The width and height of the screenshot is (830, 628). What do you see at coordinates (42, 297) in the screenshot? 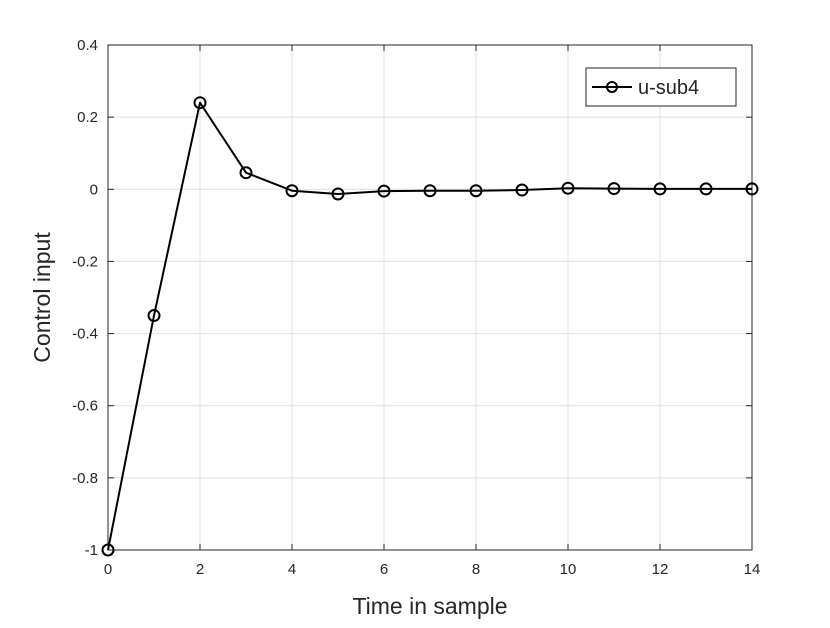
I see `y-axis-title: Control input` at bounding box center [42, 297].